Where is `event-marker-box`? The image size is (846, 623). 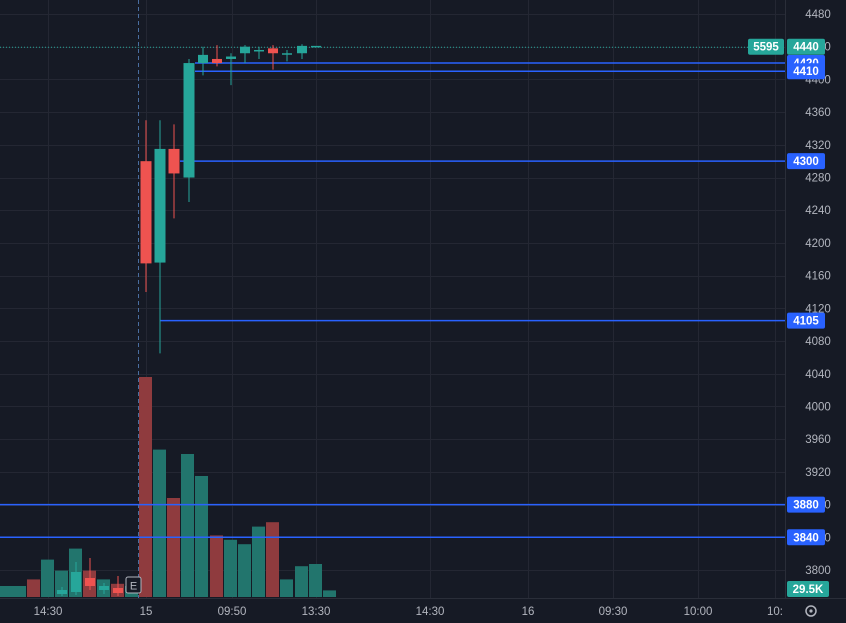 event-marker-box is located at coordinates (133, 585).